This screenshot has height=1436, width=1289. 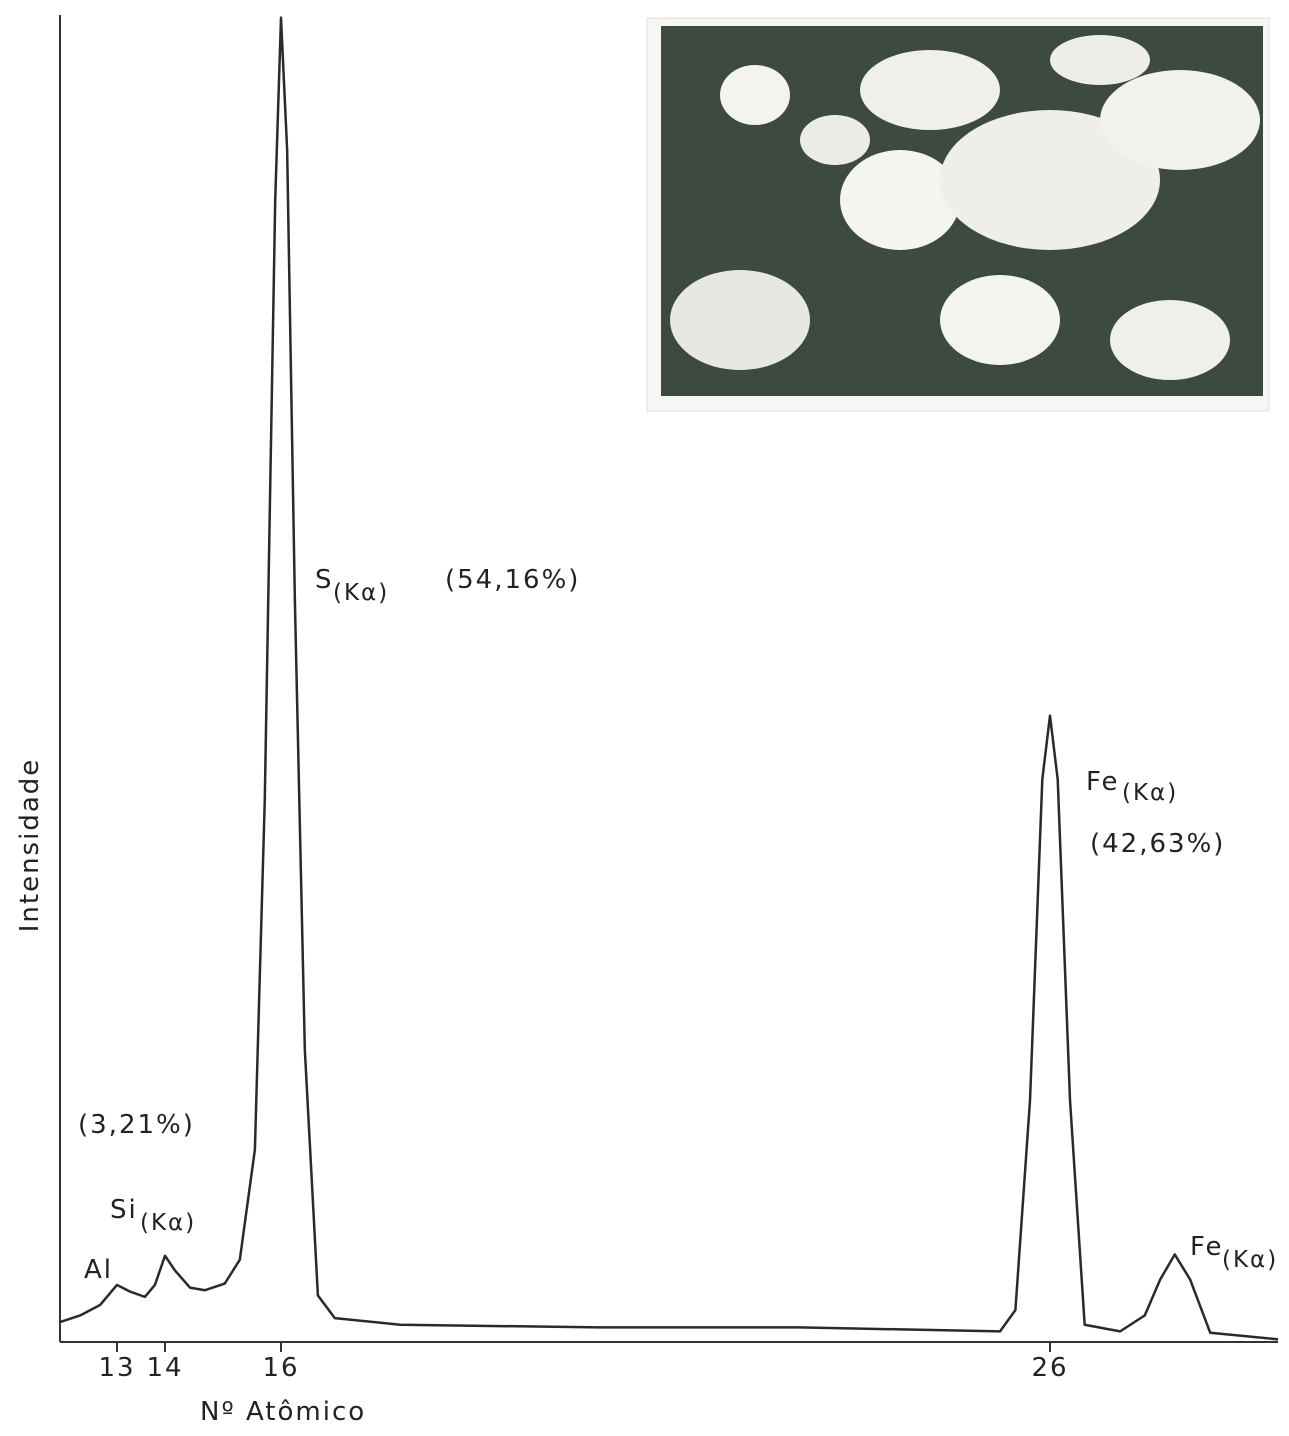 What do you see at coordinates (164, 1368) in the screenshot?
I see `x-tick-label: 14` at bounding box center [164, 1368].